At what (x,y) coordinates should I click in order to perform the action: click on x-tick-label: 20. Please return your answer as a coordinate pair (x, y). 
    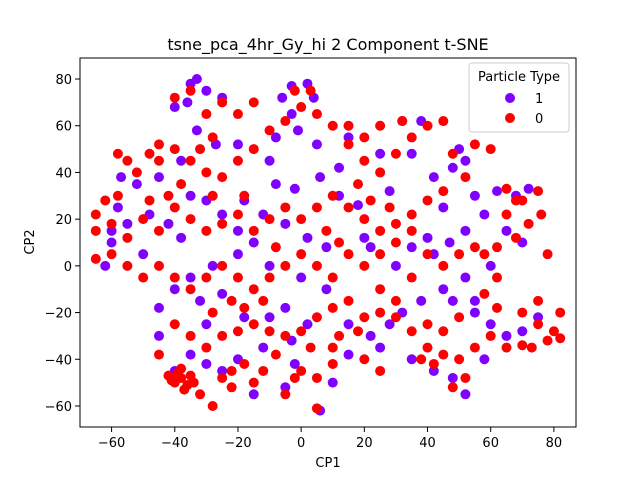
    Looking at the image, I should click on (364, 443).